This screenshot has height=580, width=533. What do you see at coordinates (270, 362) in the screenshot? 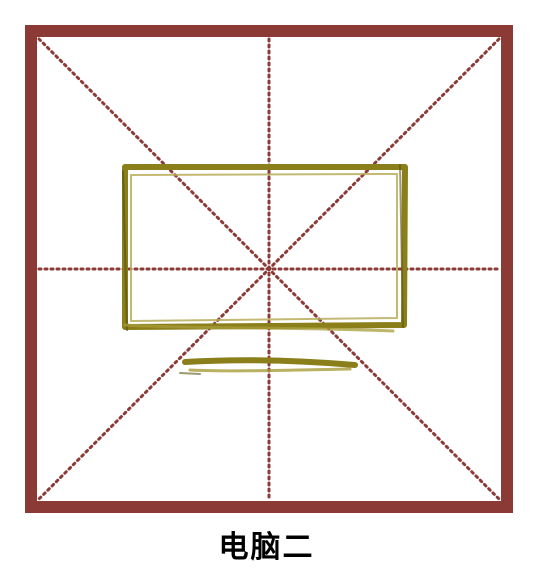
I see `monitor-base-stroke` at bounding box center [270, 362].